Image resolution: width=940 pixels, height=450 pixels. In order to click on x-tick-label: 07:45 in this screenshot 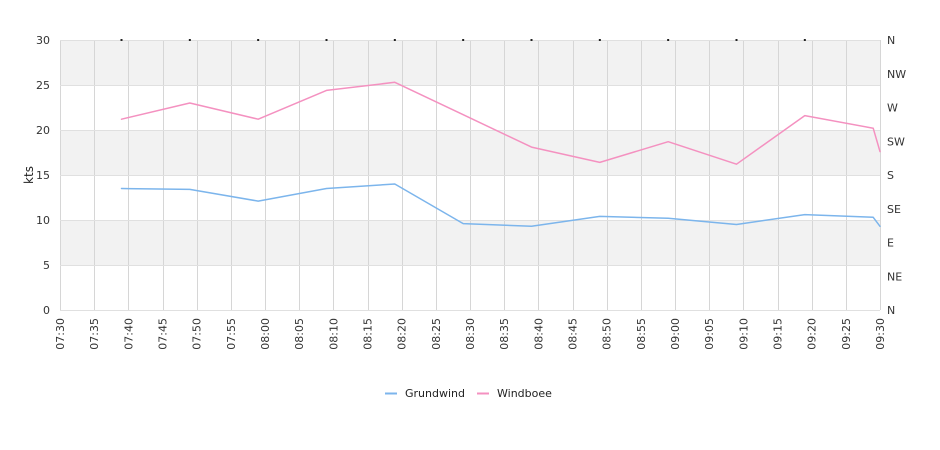, I will do `click(163, 334)`.